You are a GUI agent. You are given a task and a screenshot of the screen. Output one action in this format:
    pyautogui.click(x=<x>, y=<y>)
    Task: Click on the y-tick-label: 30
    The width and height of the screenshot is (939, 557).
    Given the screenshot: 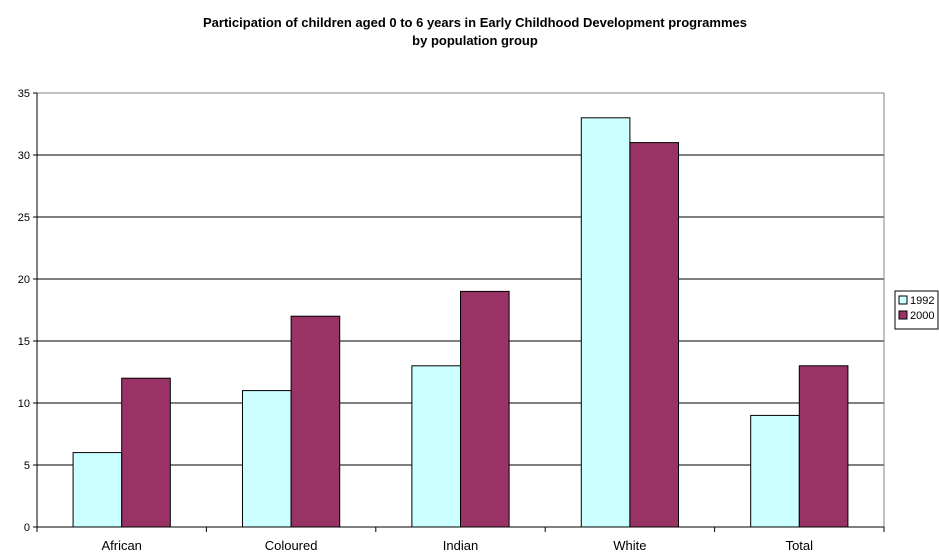 What is the action you would take?
    pyautogui.click(x=24, y=156)
    